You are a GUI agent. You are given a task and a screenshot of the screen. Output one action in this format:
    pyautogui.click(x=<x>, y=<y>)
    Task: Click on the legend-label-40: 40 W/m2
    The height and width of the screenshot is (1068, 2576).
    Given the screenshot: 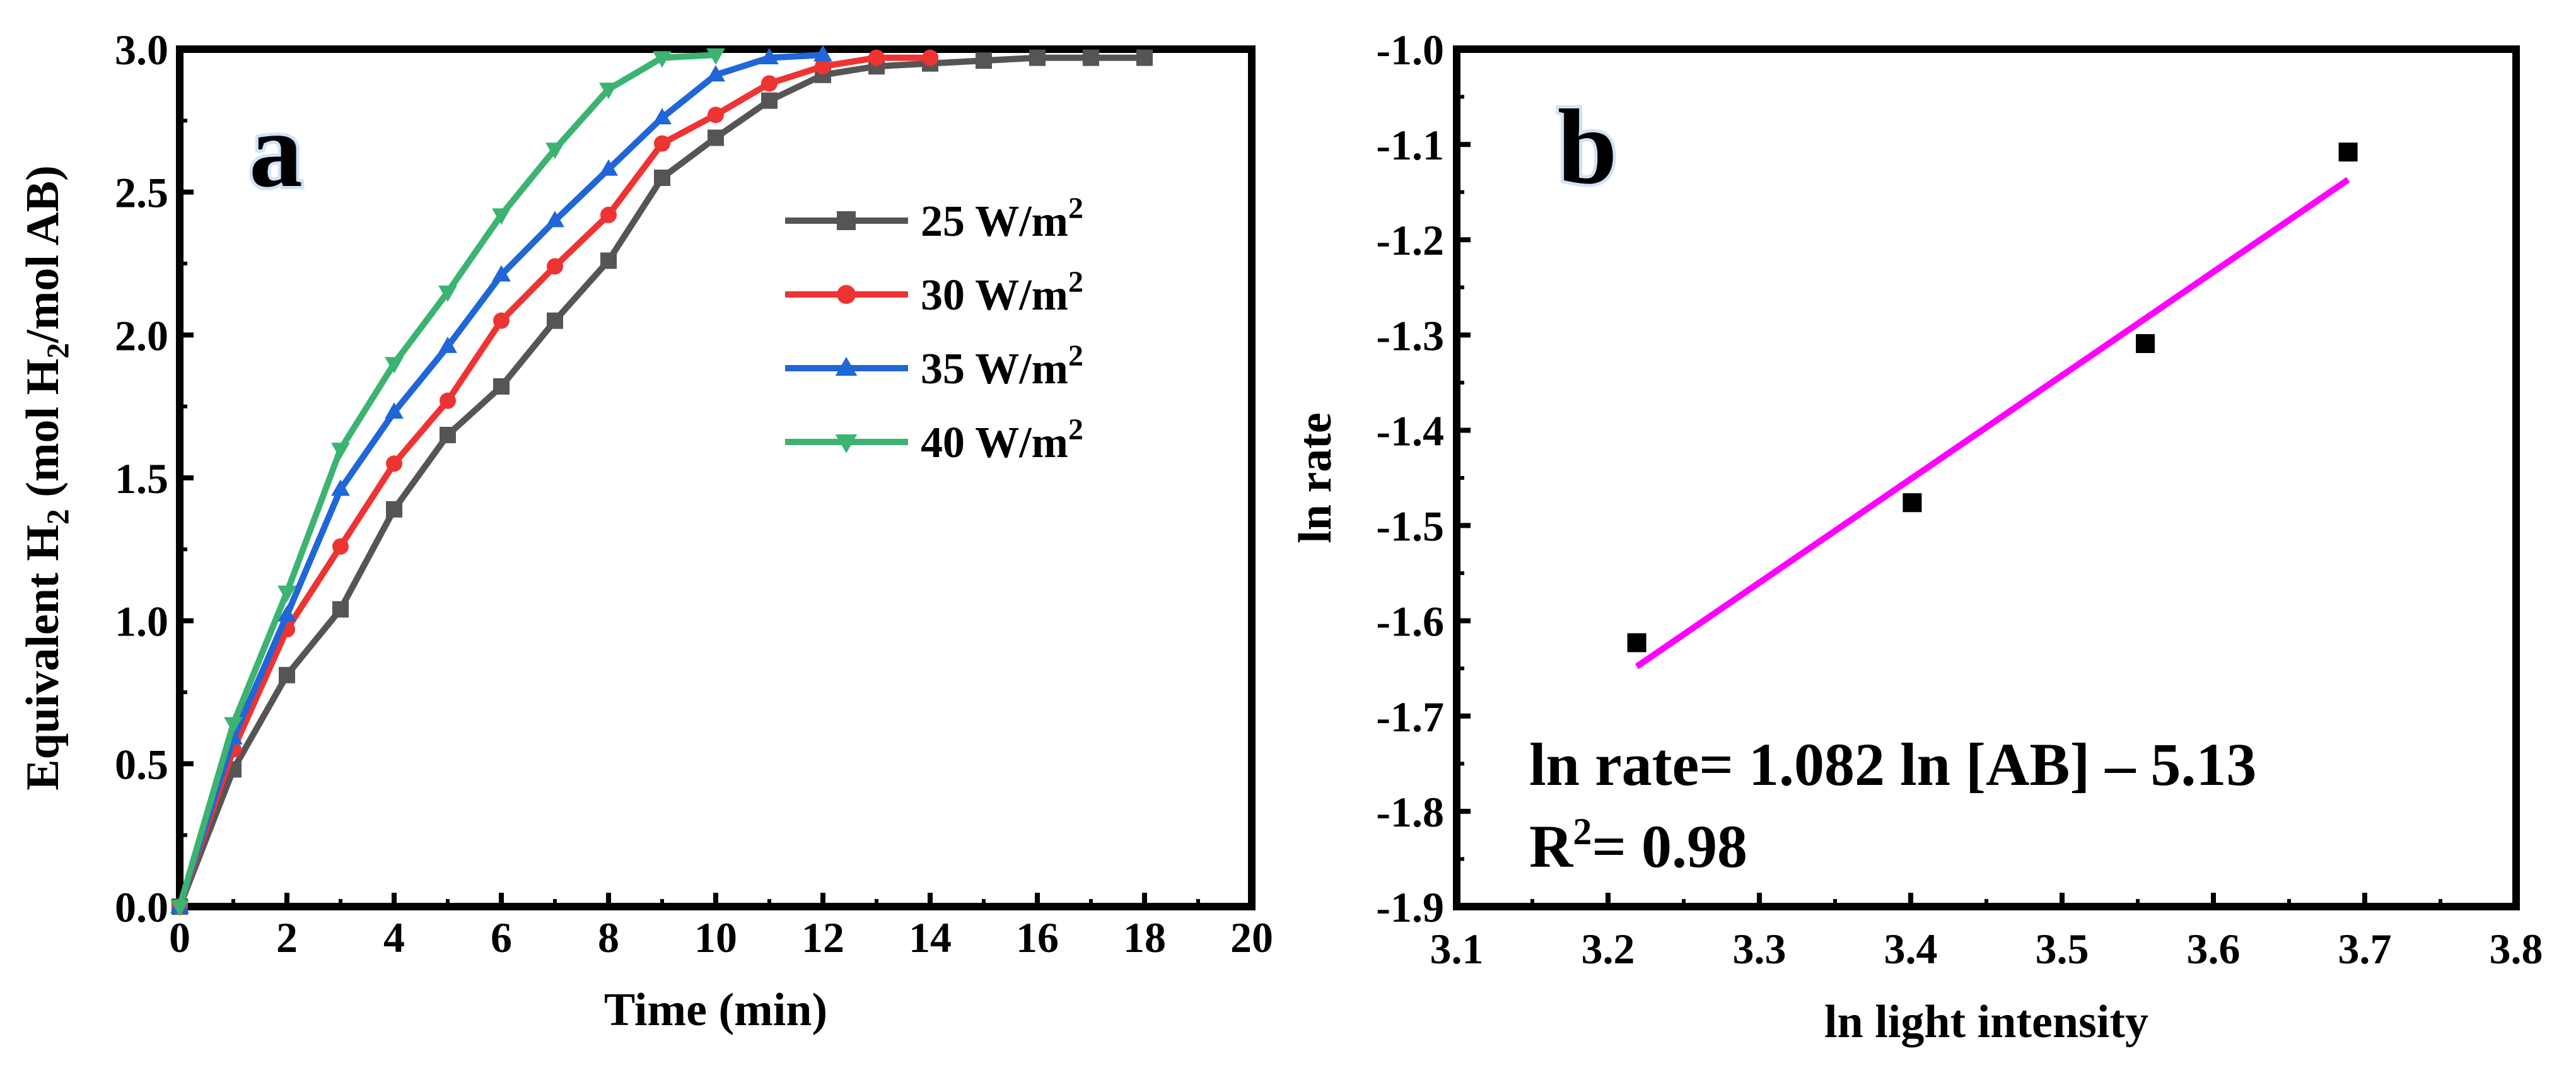 What is the action you would take?
    pyautogui.click(x=1002, y=440)
    